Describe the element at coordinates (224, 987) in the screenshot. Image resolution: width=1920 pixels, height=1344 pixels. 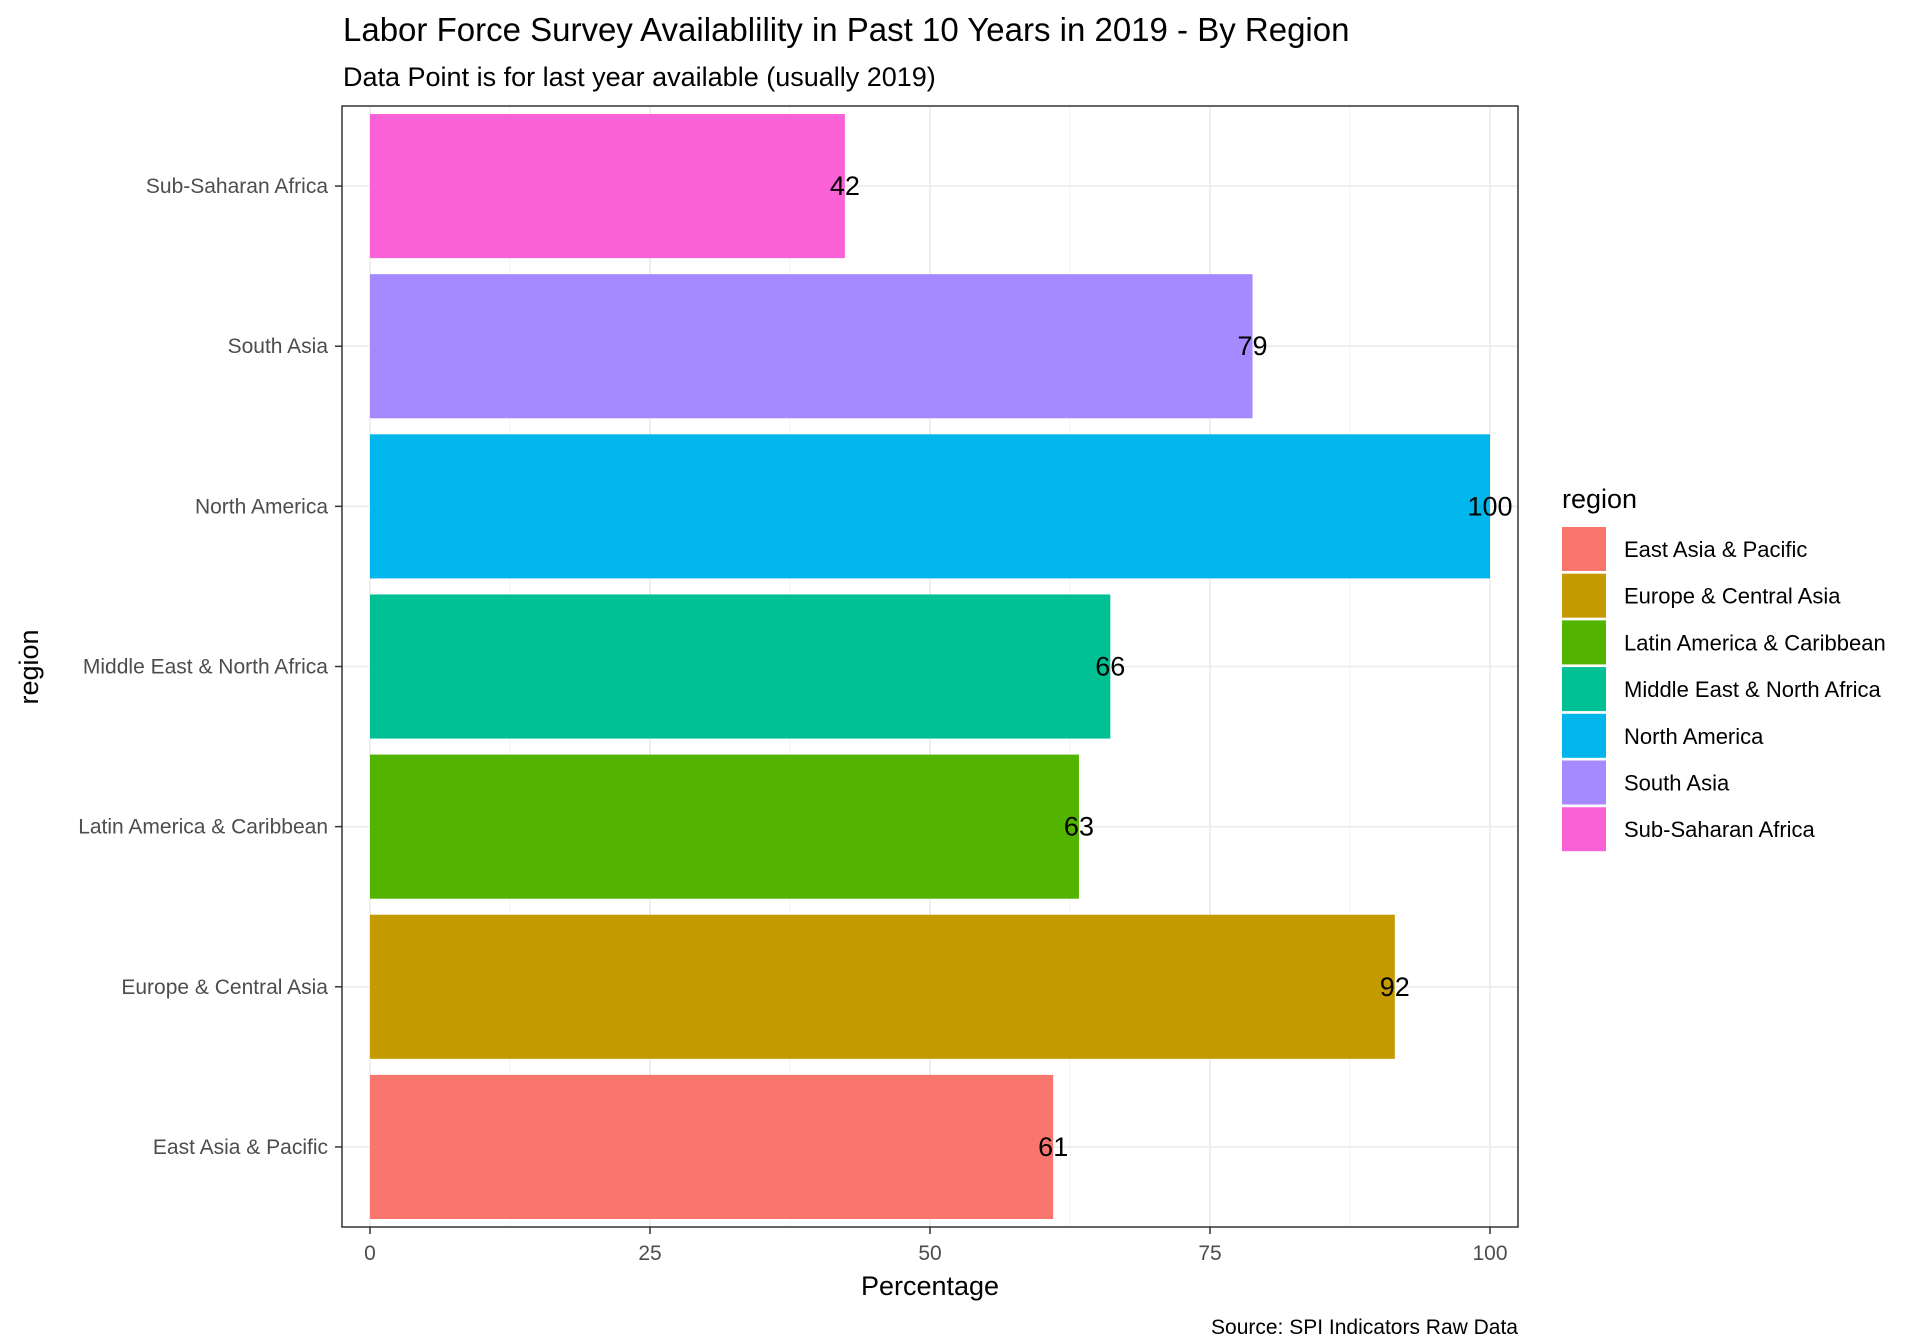
I see `y-tick-label: Europe & Central Asia` at that location.